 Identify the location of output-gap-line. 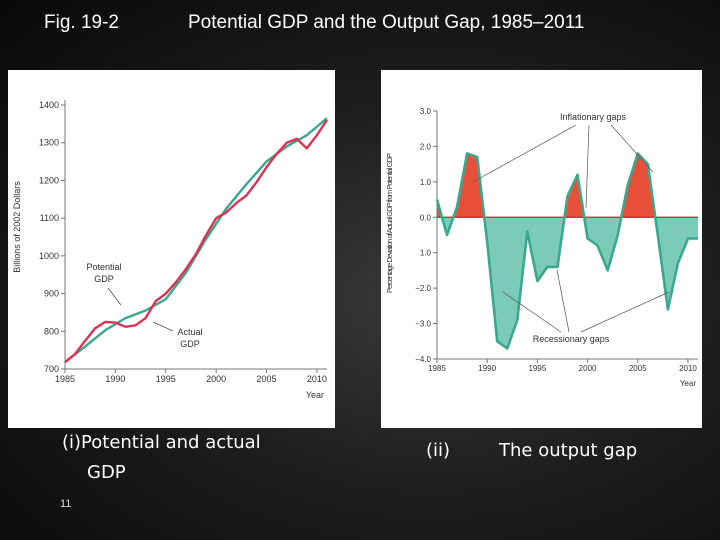
(566, 251).